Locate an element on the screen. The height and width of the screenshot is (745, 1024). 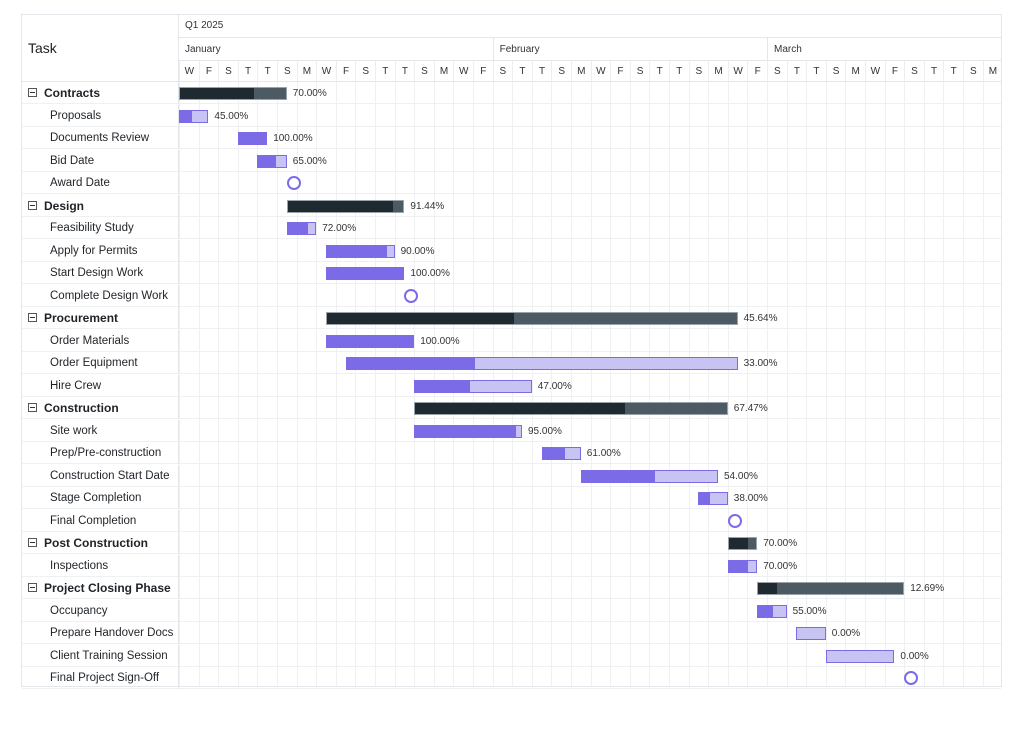
task-name-cell: Inspections is located at coordinates (100, 565).